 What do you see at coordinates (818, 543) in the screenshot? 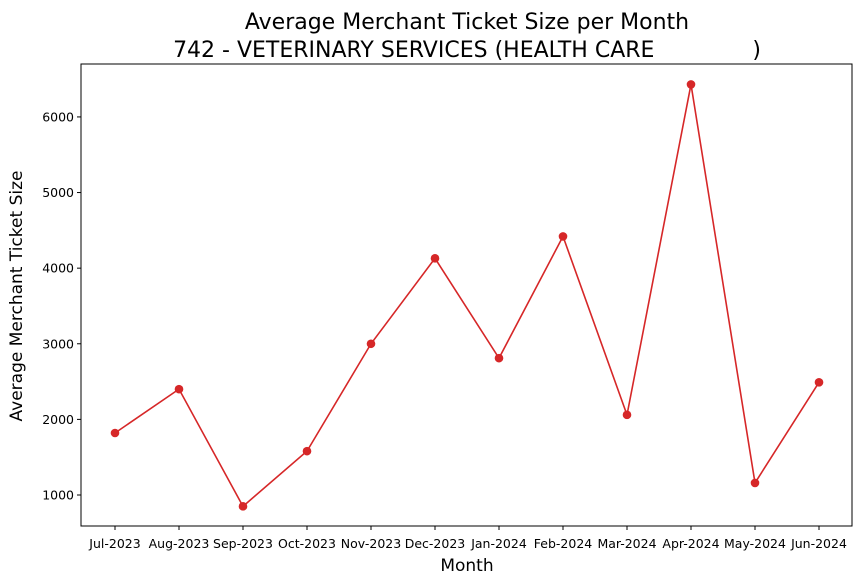
I see `x-tick-label: Jun-2024` at bounding box center [818, 543].